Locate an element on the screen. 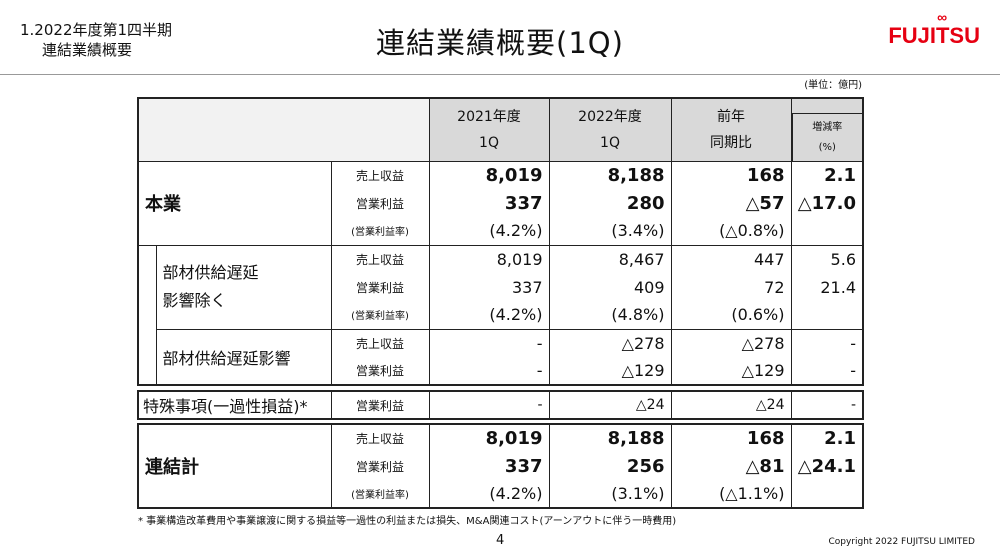  header-text: 前年 is located at coordinates (731, 116).